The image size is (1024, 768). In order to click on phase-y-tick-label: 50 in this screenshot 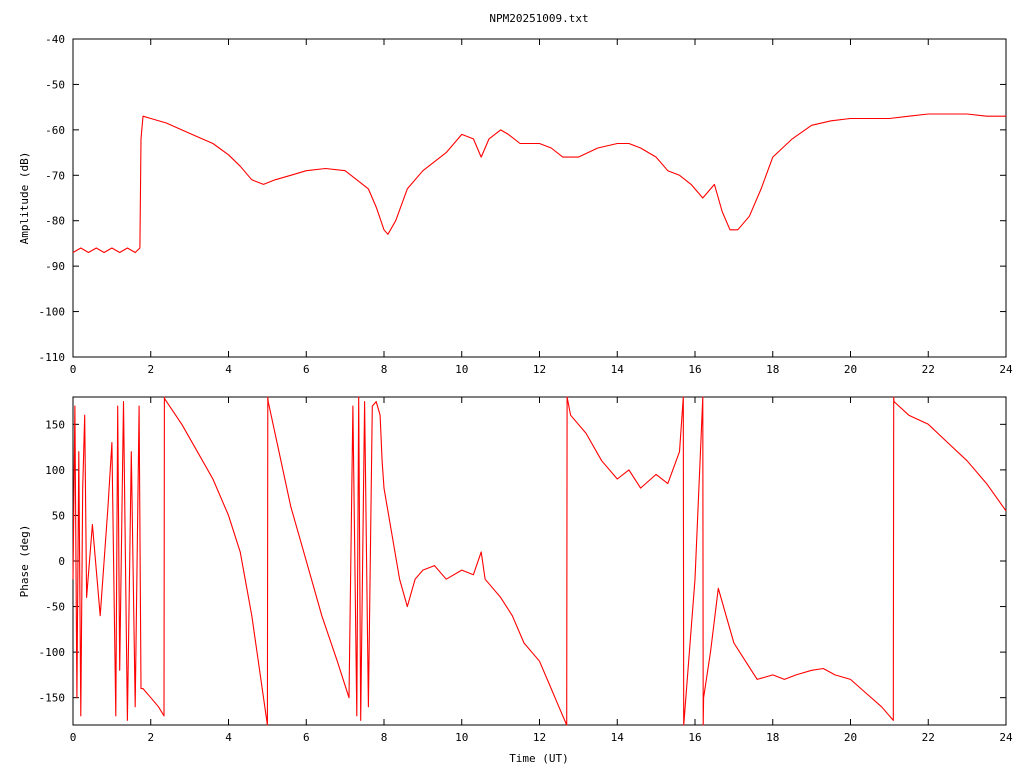, I will do `click(58, 515)`.